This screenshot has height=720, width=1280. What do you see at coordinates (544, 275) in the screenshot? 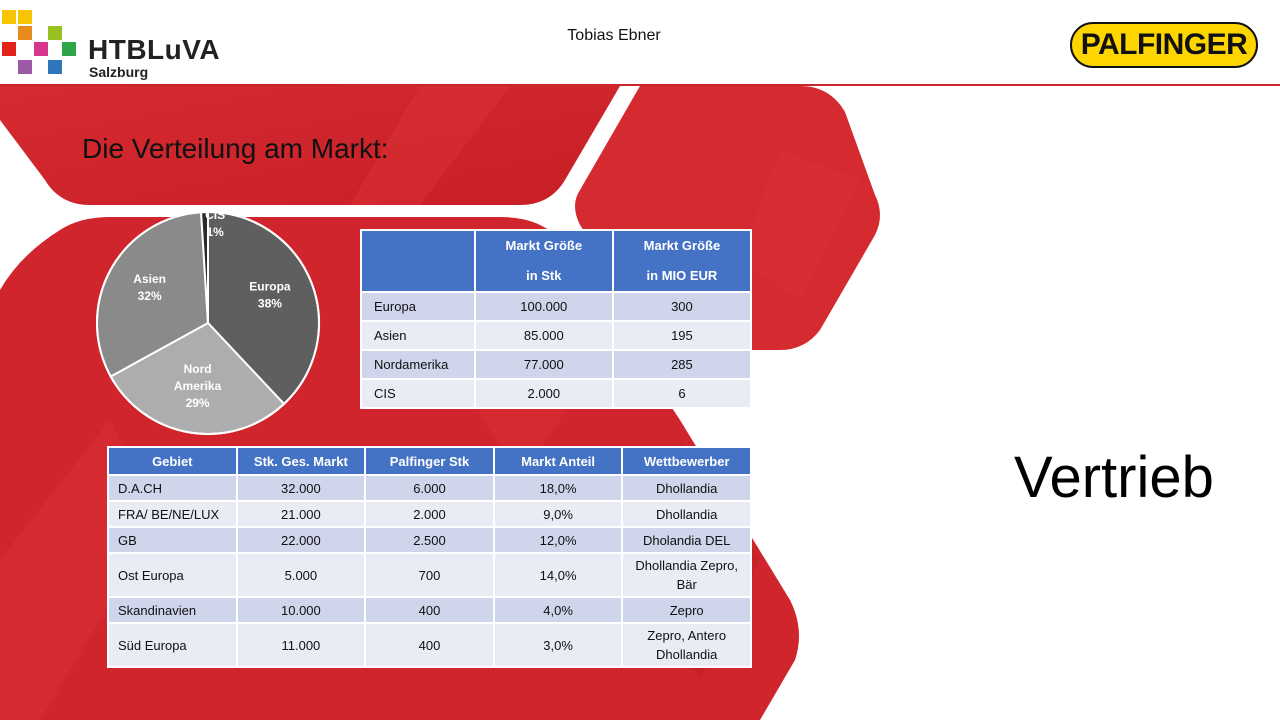
I see `header-line: in Stk` at bounding box center [544, 275].